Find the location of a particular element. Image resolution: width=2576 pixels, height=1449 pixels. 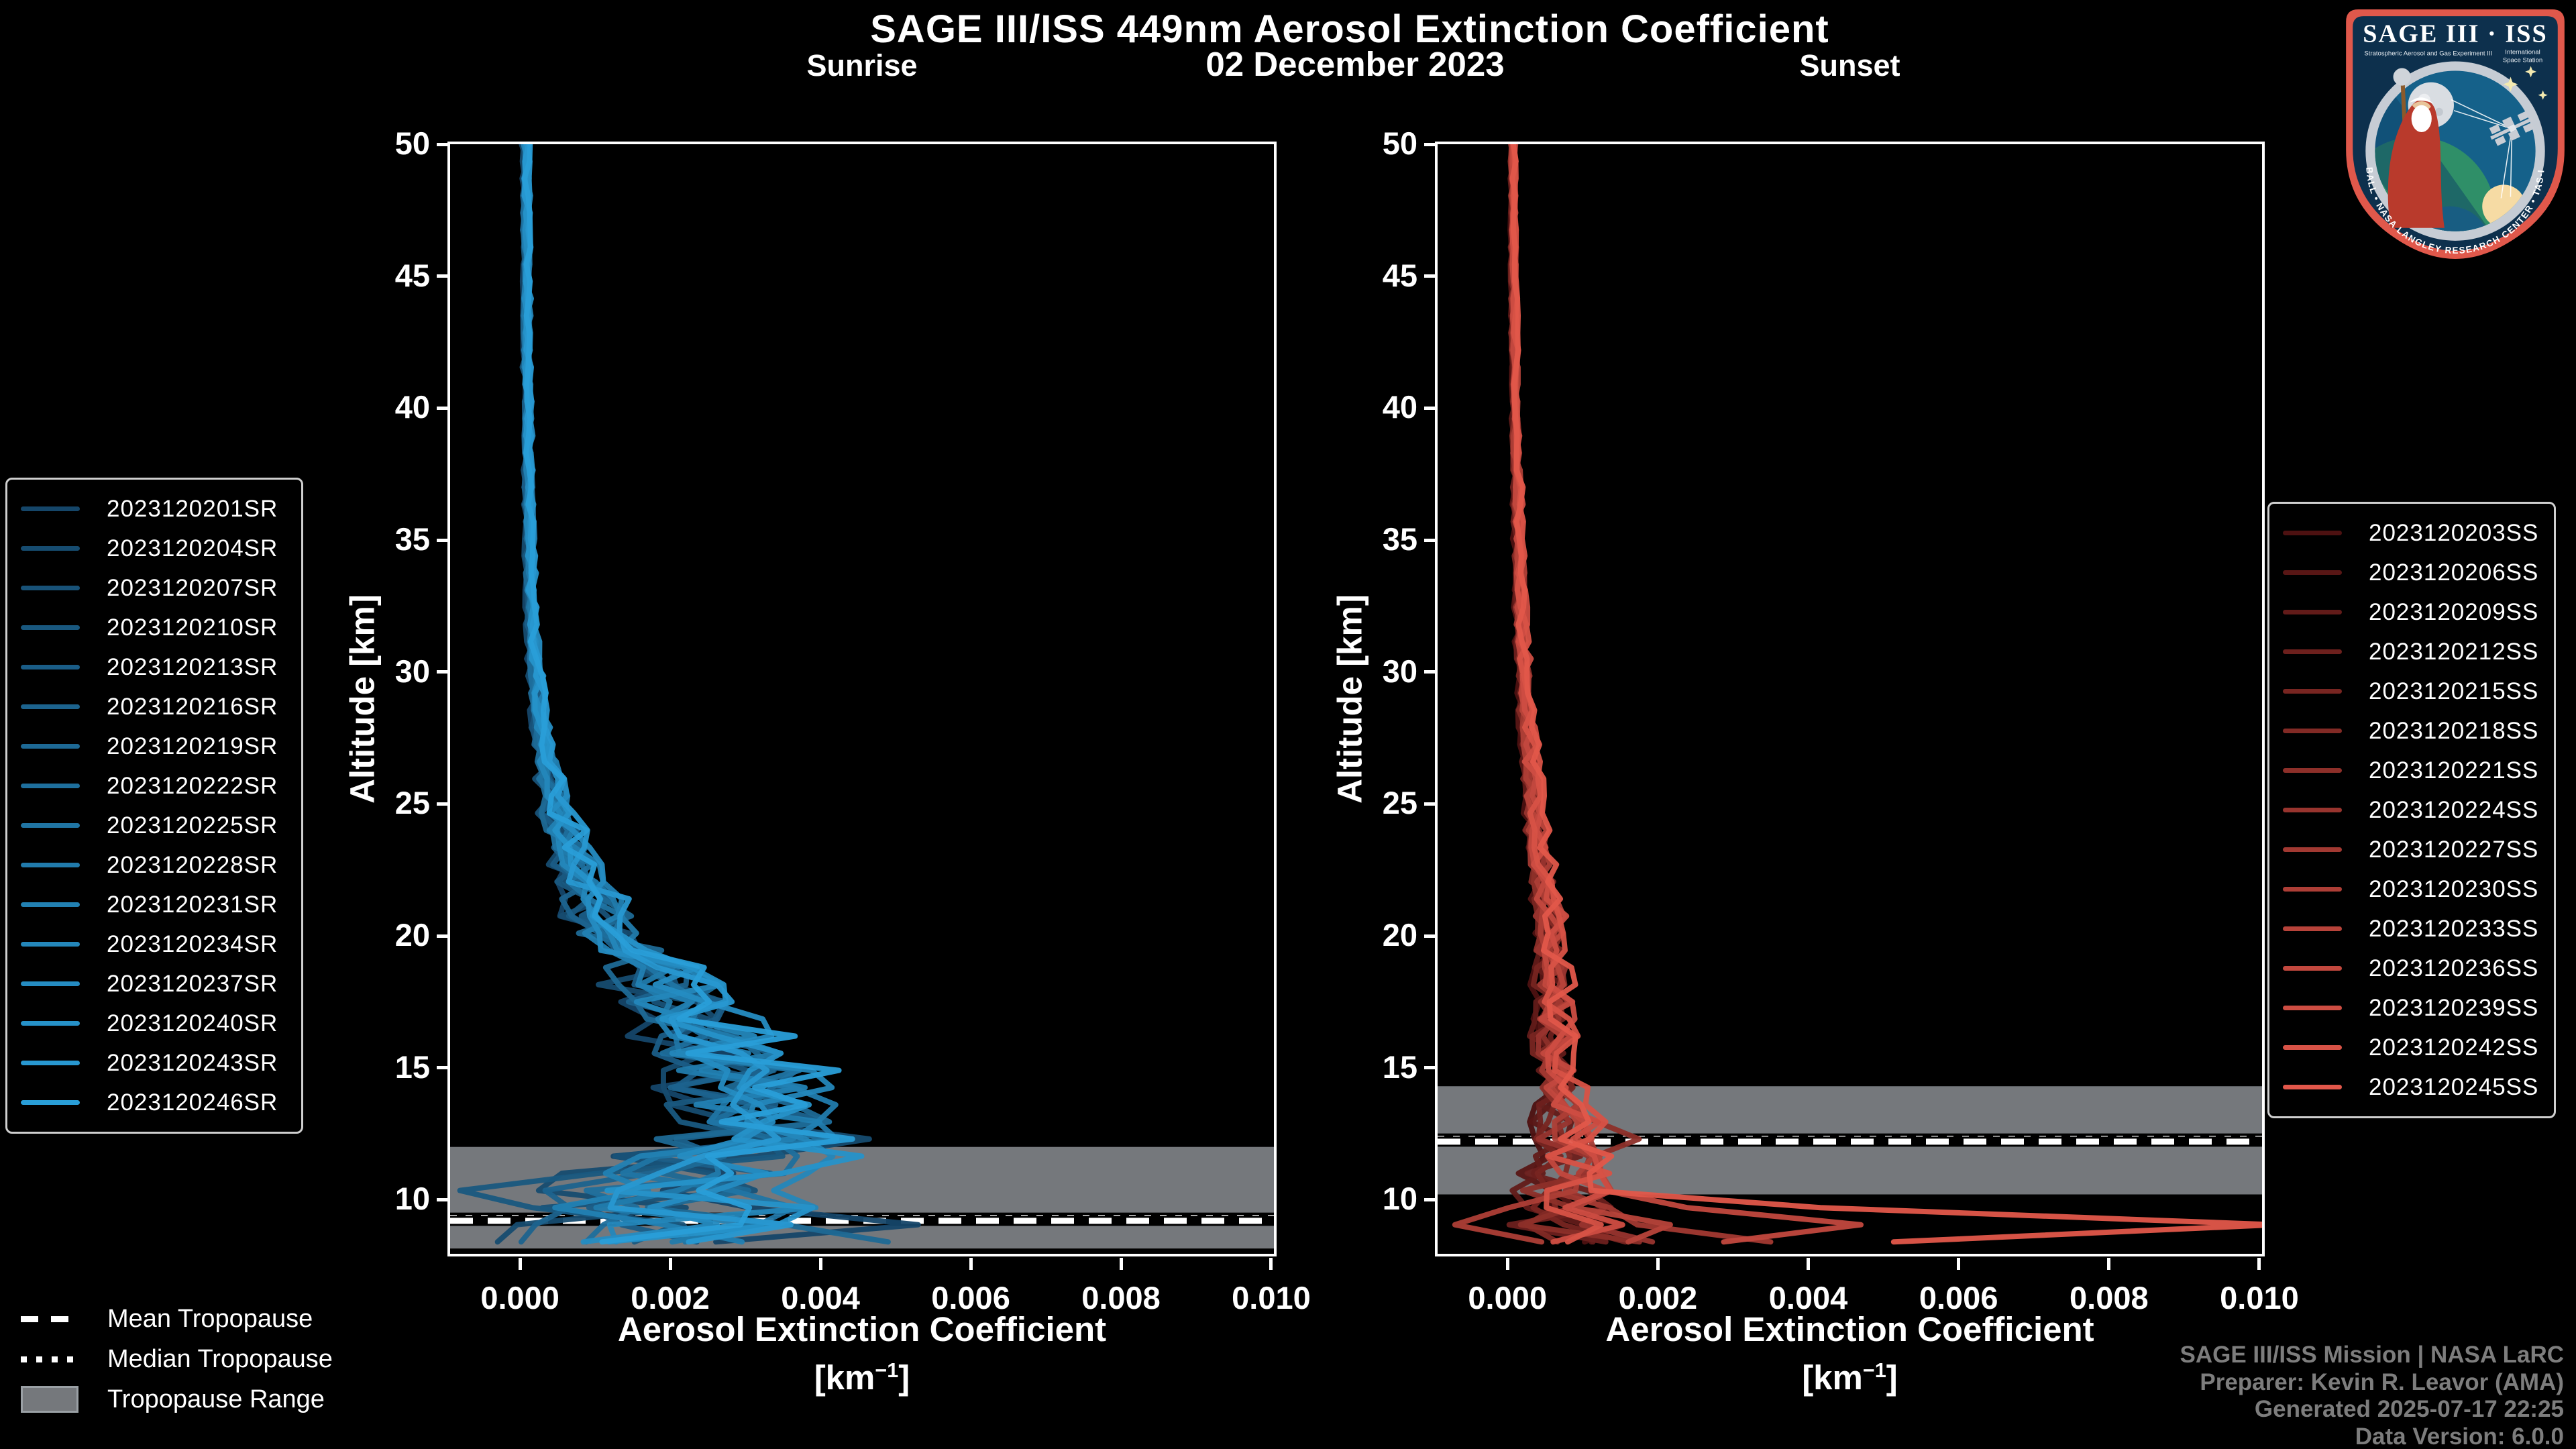

y-tick-label: 15 is located at coordinates (1399, 1067).